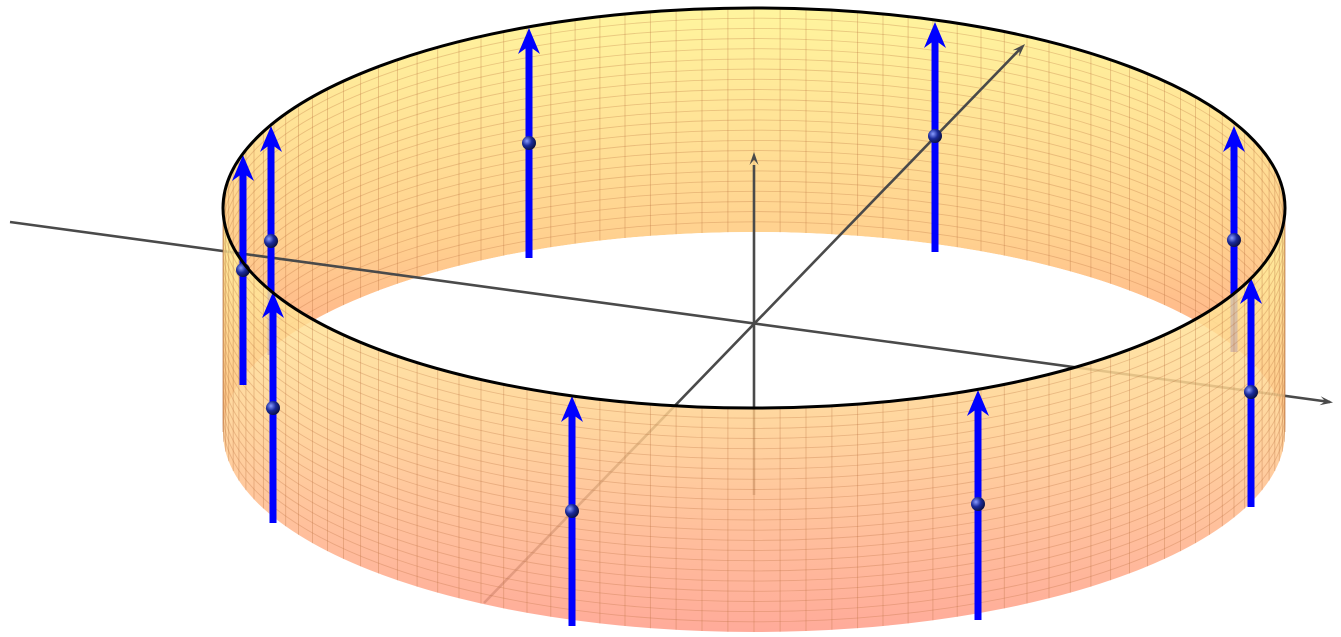 Image resolution: width=1341 pixels, height=637 pixels. Describe the element at coordinates (1018, 50) in the screenshot. I see `y-axis-arrow-icon` at that location.